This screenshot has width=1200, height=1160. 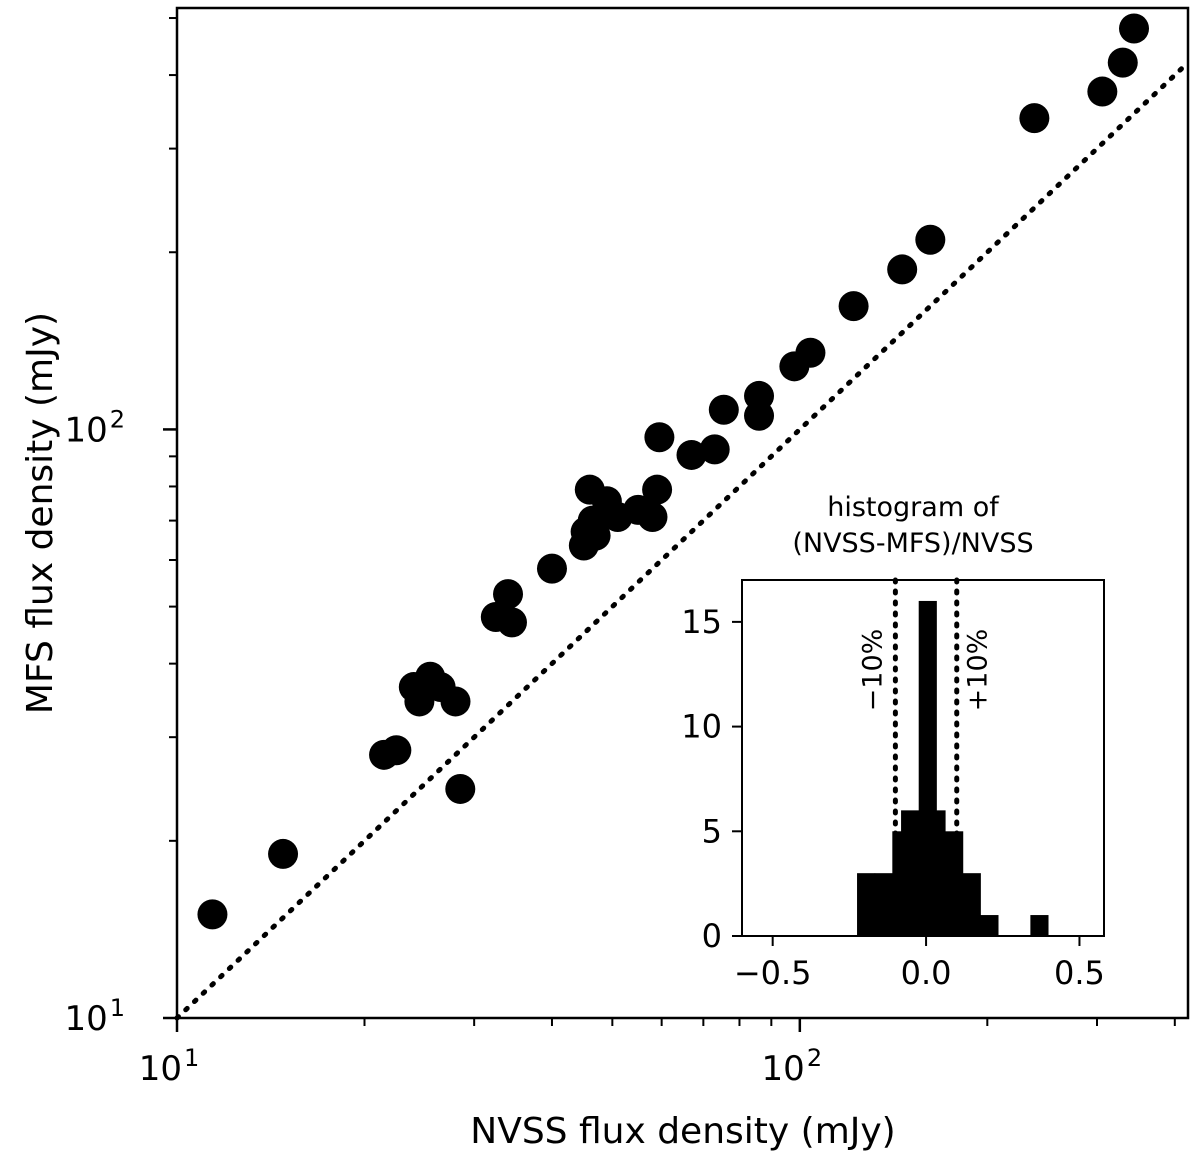 What do you see at coordinates (1079, 973) in the screenshot?
I see `inset-x-tick-label: 0.5` at bounding box center [1079, 973].